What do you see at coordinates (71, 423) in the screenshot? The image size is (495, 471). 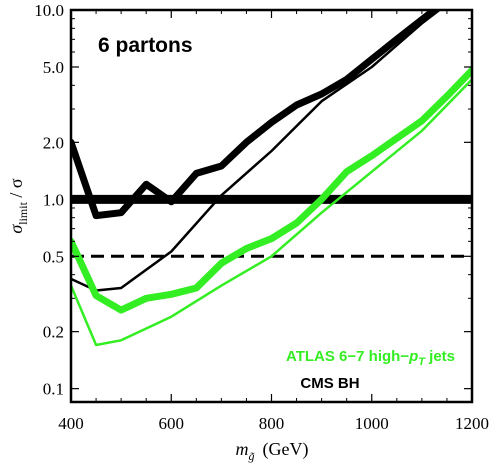 I see `x-tick-label: 400` at bounding box center [71, 423].